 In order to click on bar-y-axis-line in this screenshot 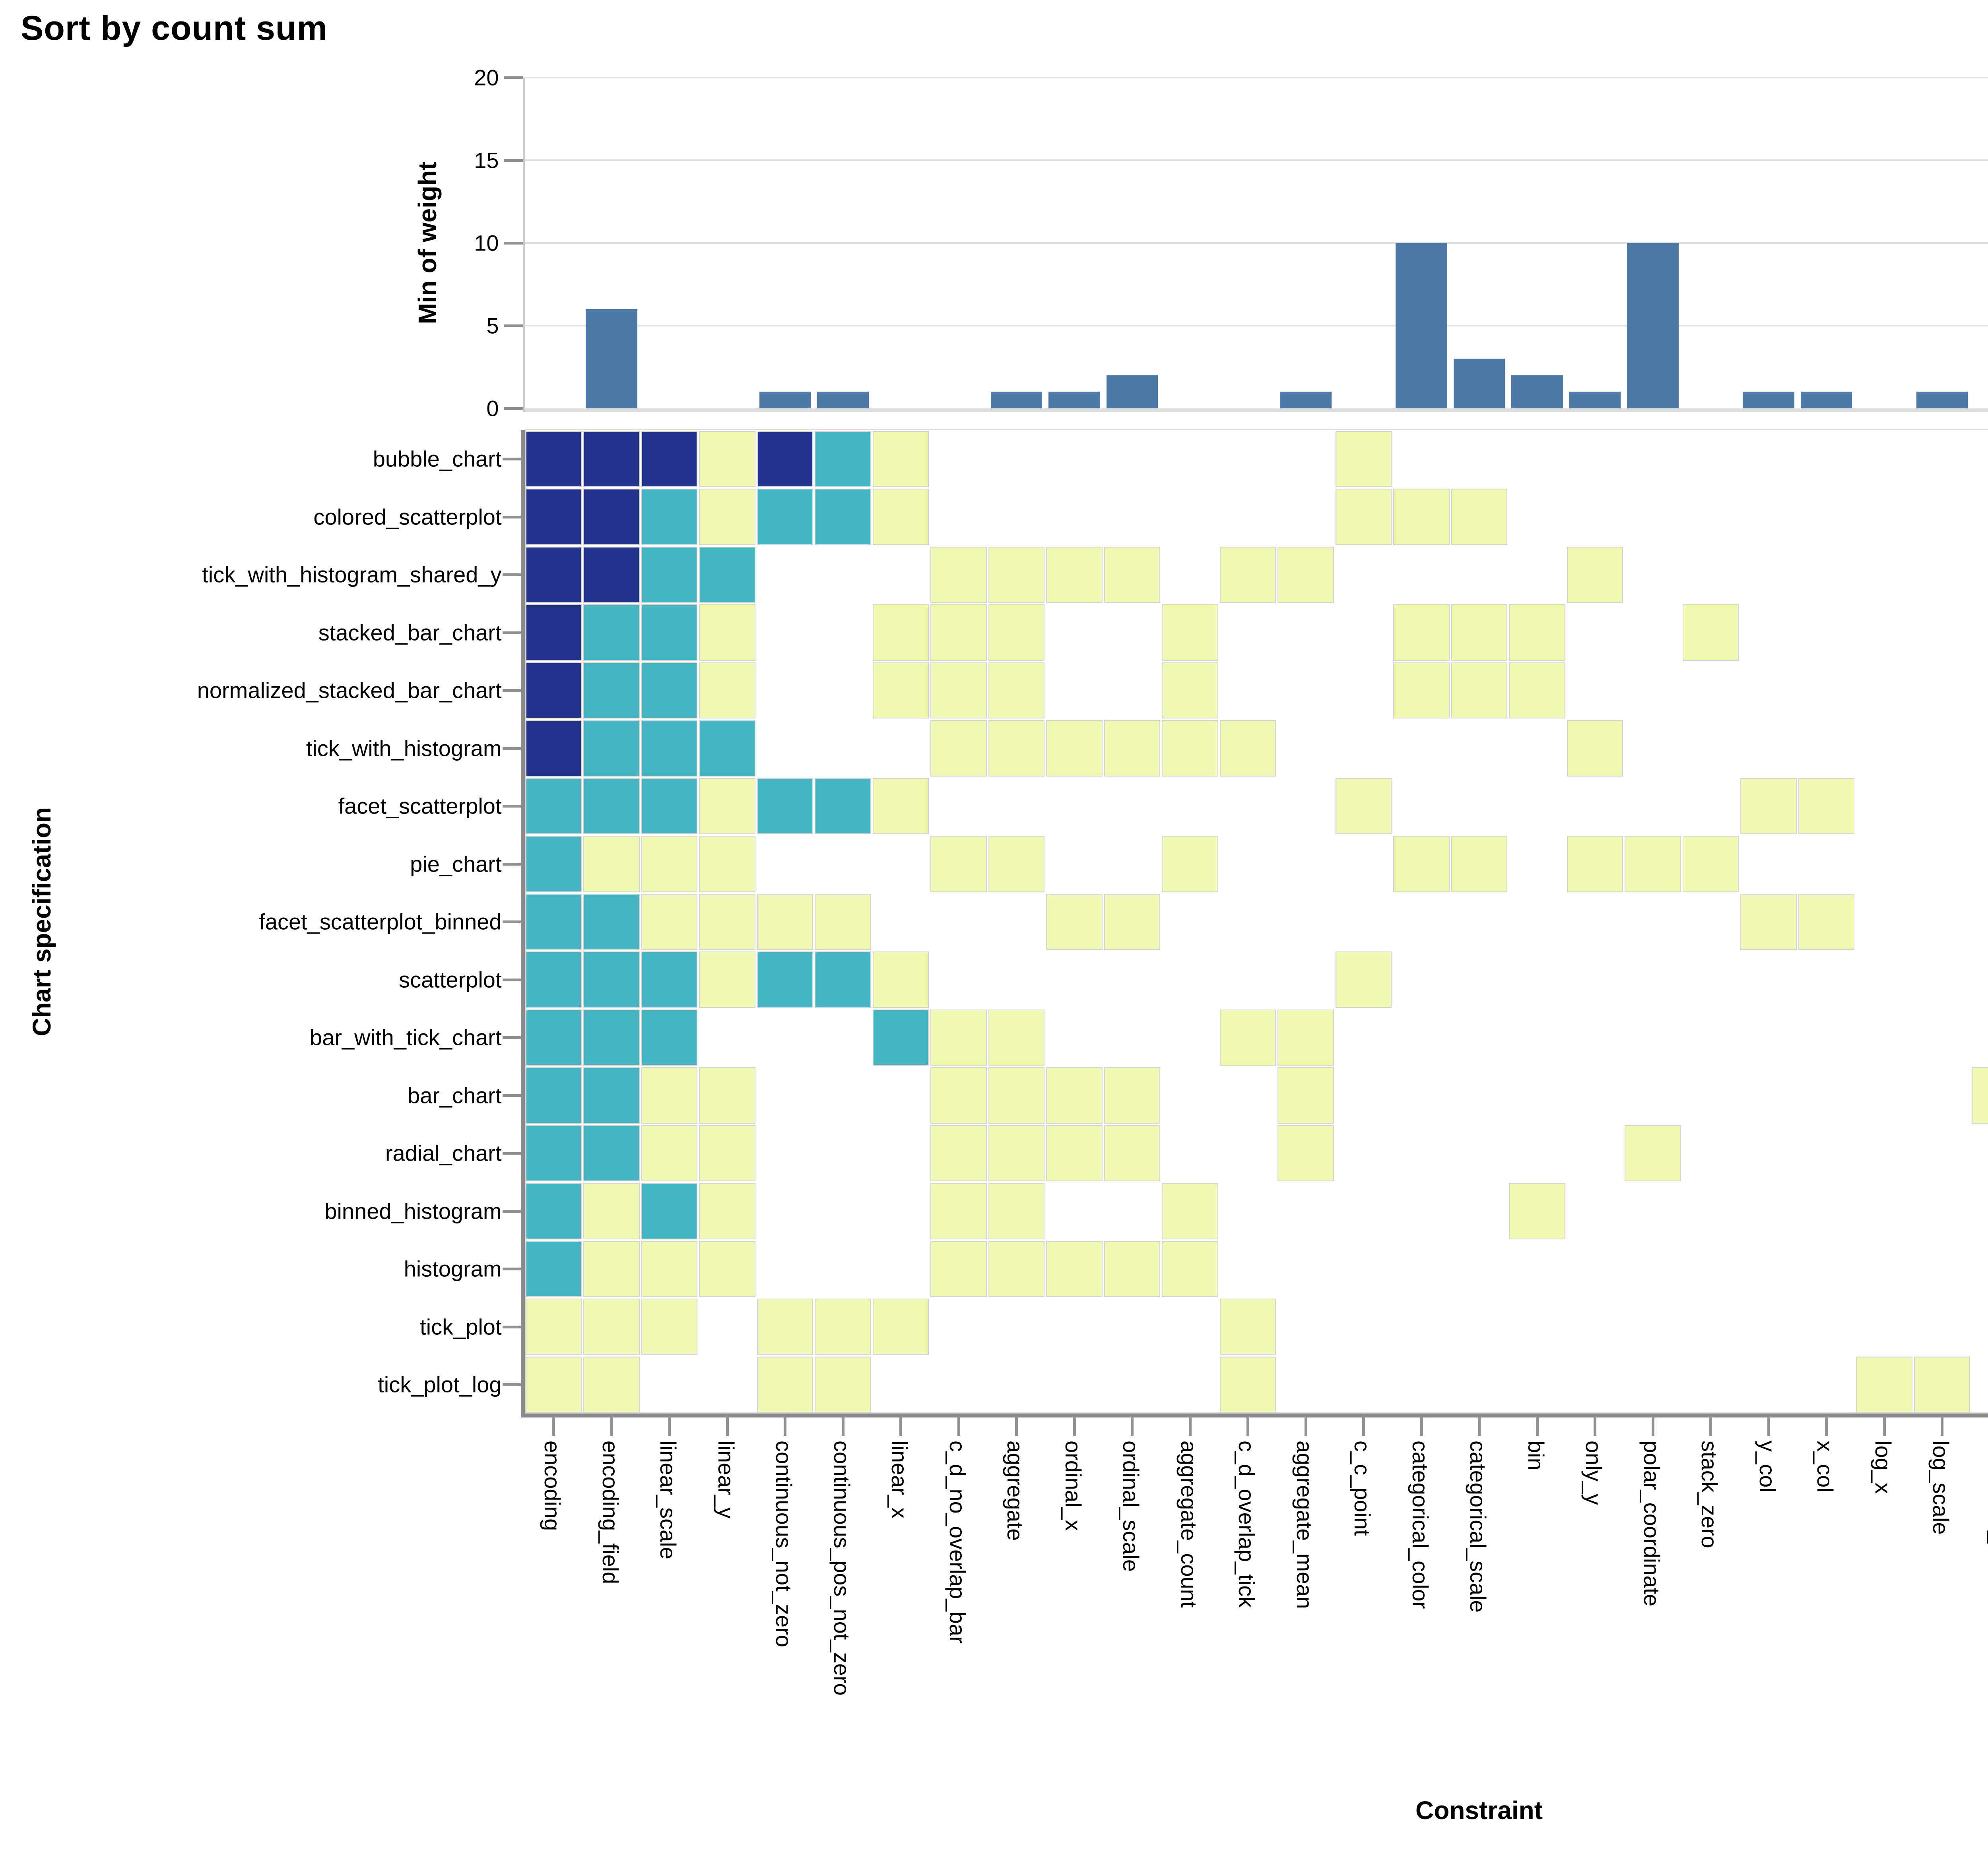, I will do `click(523, 245)`.